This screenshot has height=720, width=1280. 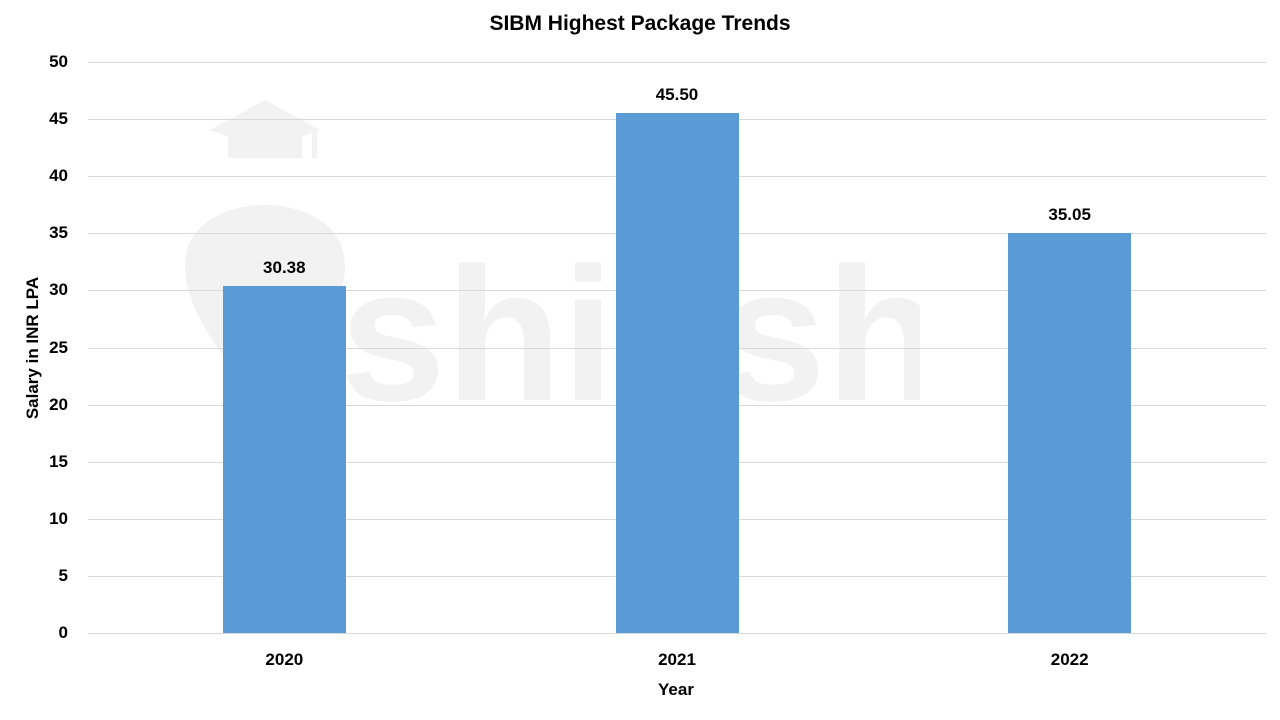 What do you see at coordinates (63, 632) in the screenshot?
I see `y-tick-label: 0` at bounding box center [63, 632].